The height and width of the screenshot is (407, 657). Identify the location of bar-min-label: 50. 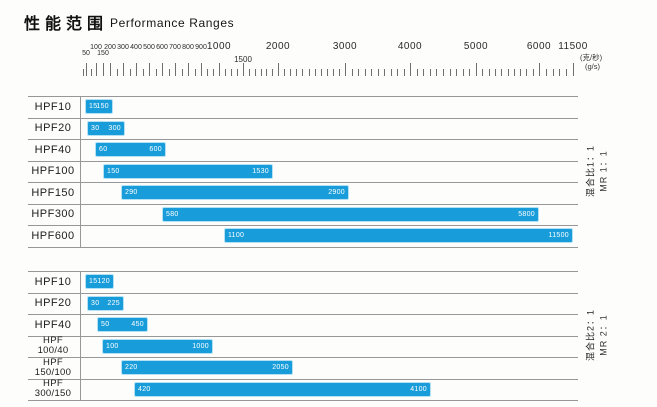
(105, 325).